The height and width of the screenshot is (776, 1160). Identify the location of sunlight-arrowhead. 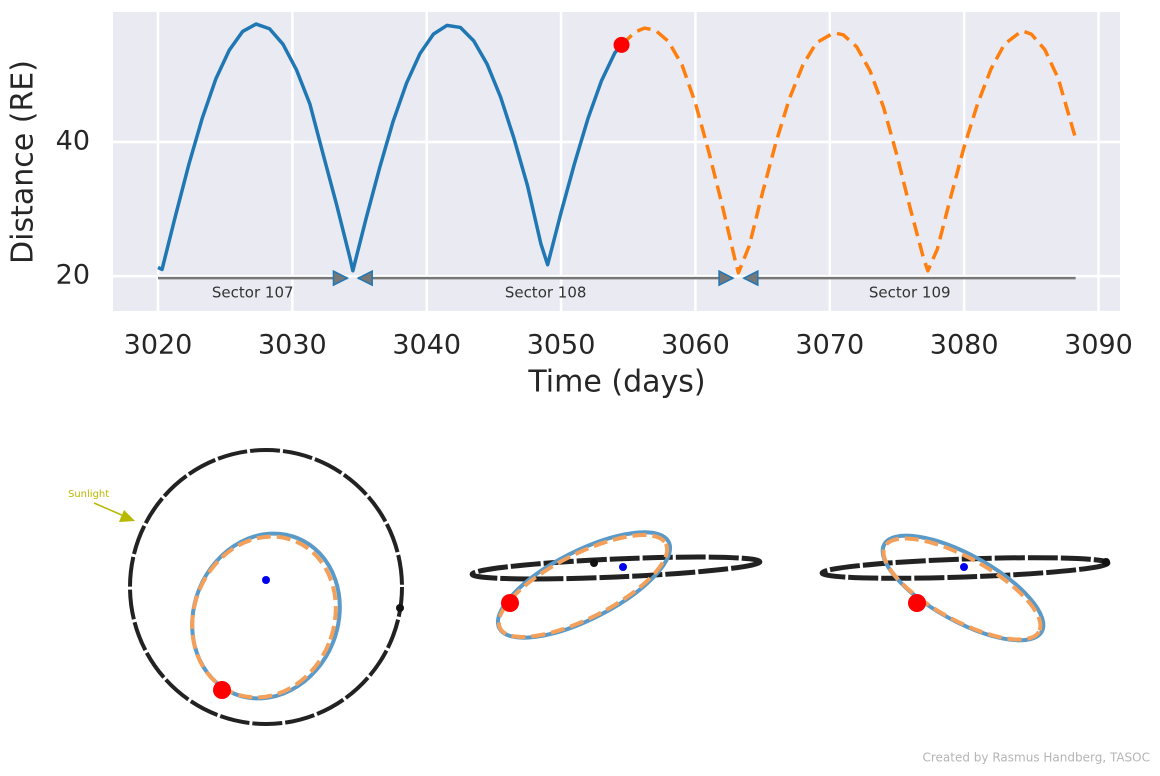
(127, 516).